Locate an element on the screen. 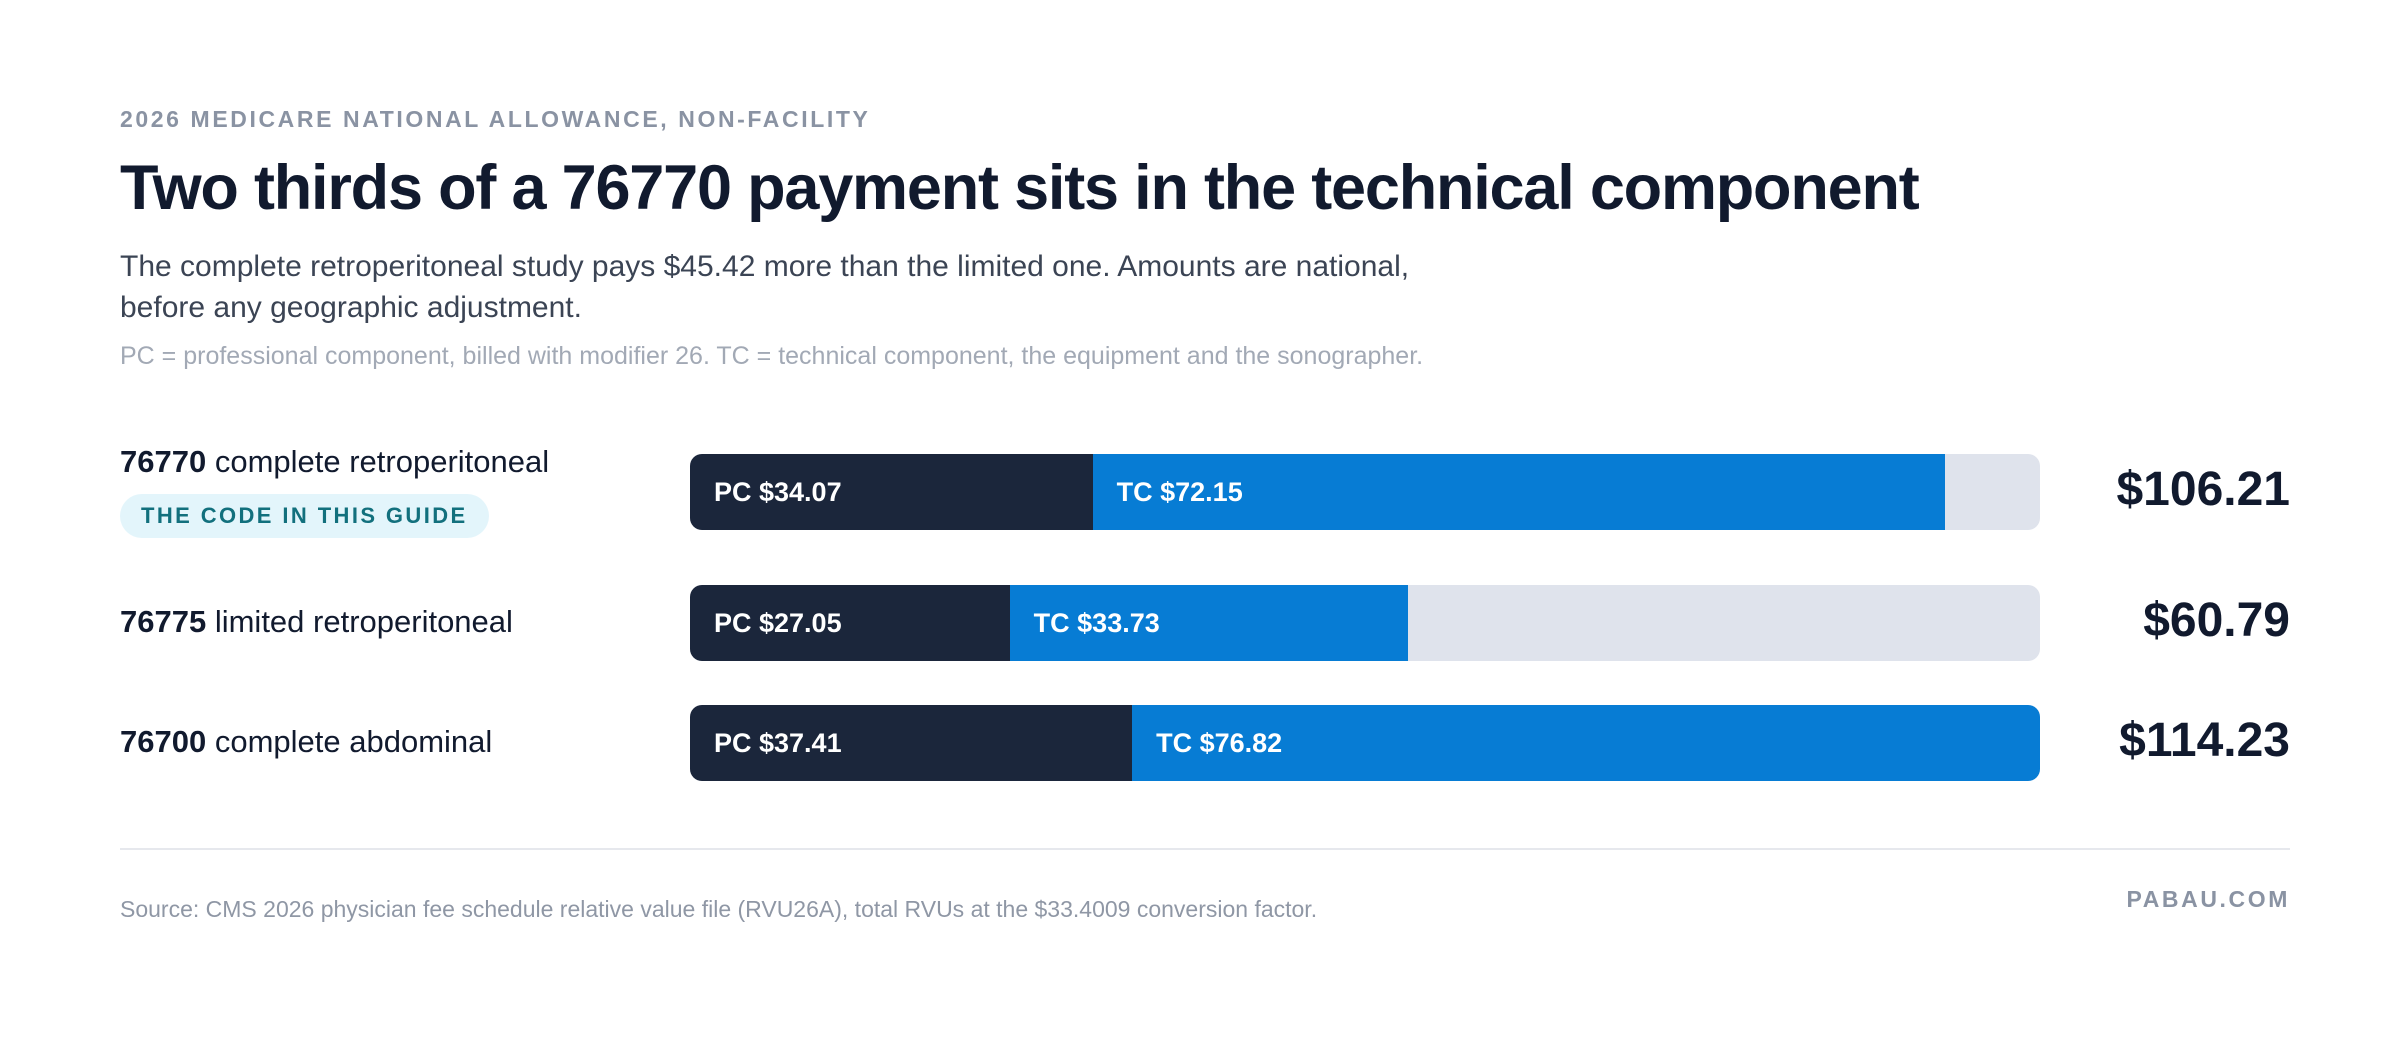  tc-bar-76775: TC $33.73 is located at coordinates (1209, 623).